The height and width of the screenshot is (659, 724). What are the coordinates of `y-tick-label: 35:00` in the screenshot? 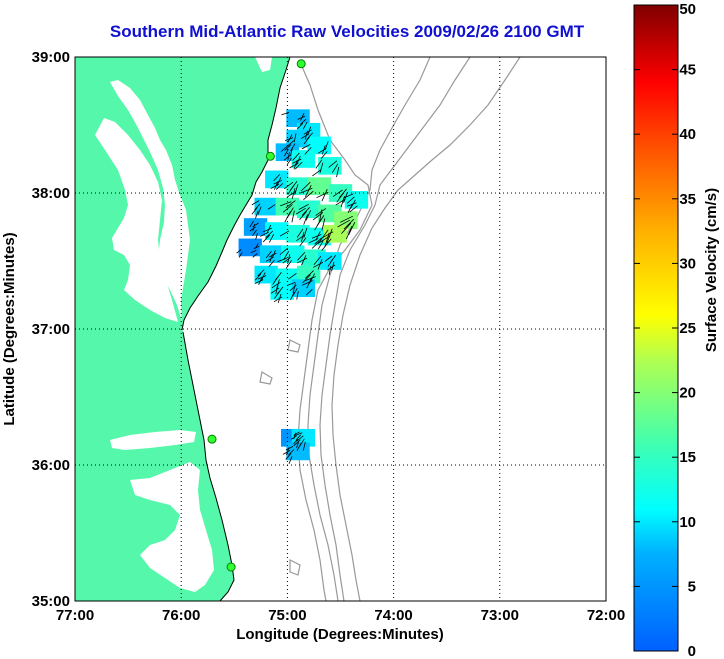 It's located at (51, 601).